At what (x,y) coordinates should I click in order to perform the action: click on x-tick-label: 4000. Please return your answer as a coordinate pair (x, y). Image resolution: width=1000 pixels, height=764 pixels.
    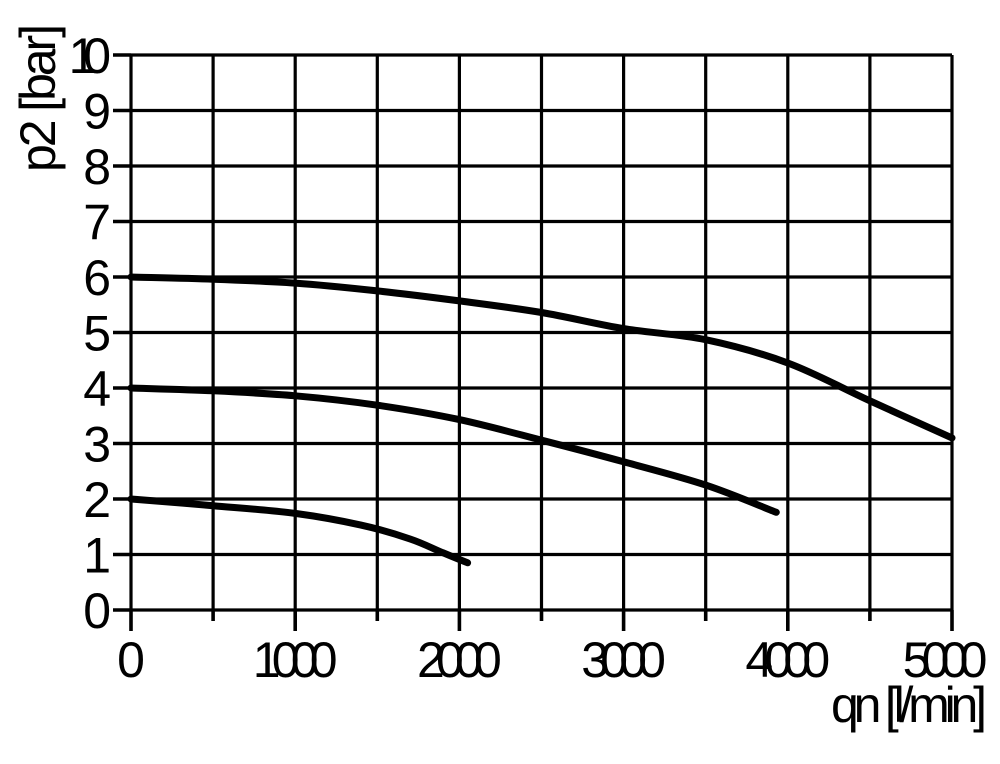
    Looking at the image, I should click on (787, 660).